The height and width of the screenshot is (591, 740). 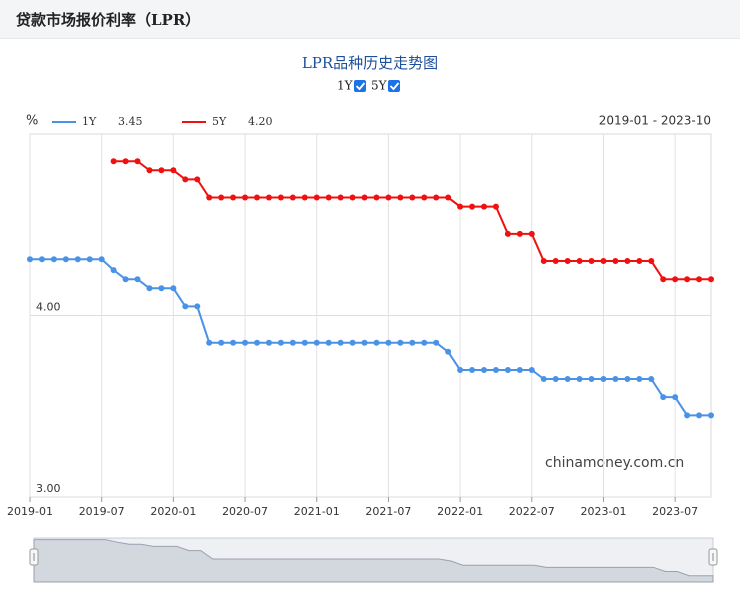 What do you see at coordinates (219, 121) in the screenshot?
I see `legend-label: 5Y` at bounding box center [219, 121].